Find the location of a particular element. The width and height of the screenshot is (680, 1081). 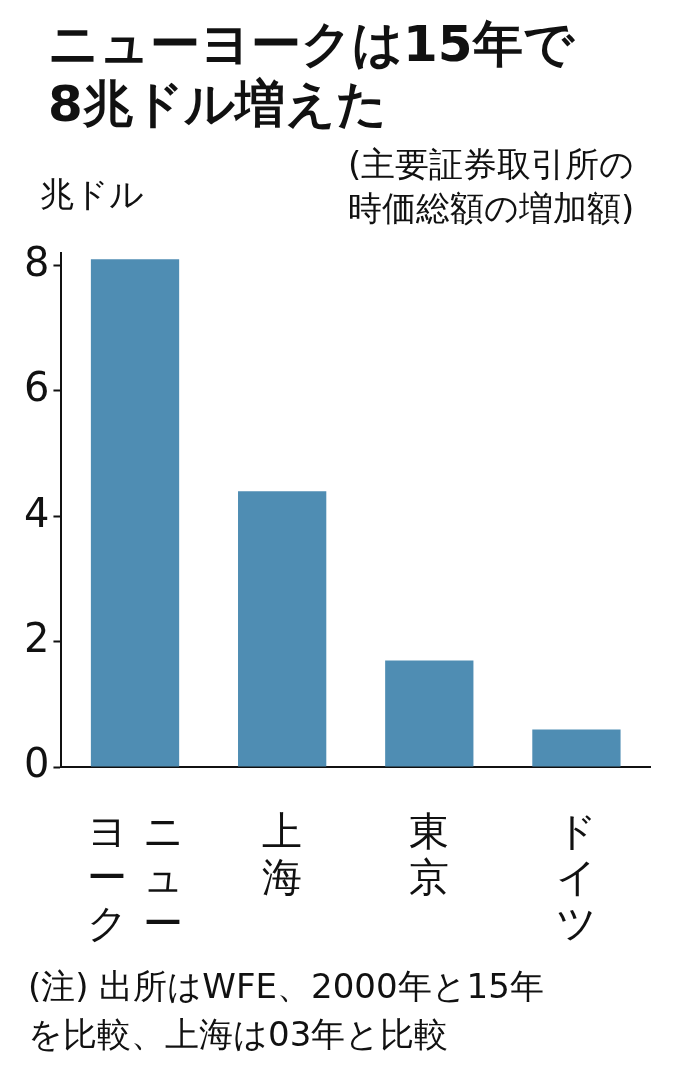

y-tick-label: 2 is located at coordinates (37, 638).